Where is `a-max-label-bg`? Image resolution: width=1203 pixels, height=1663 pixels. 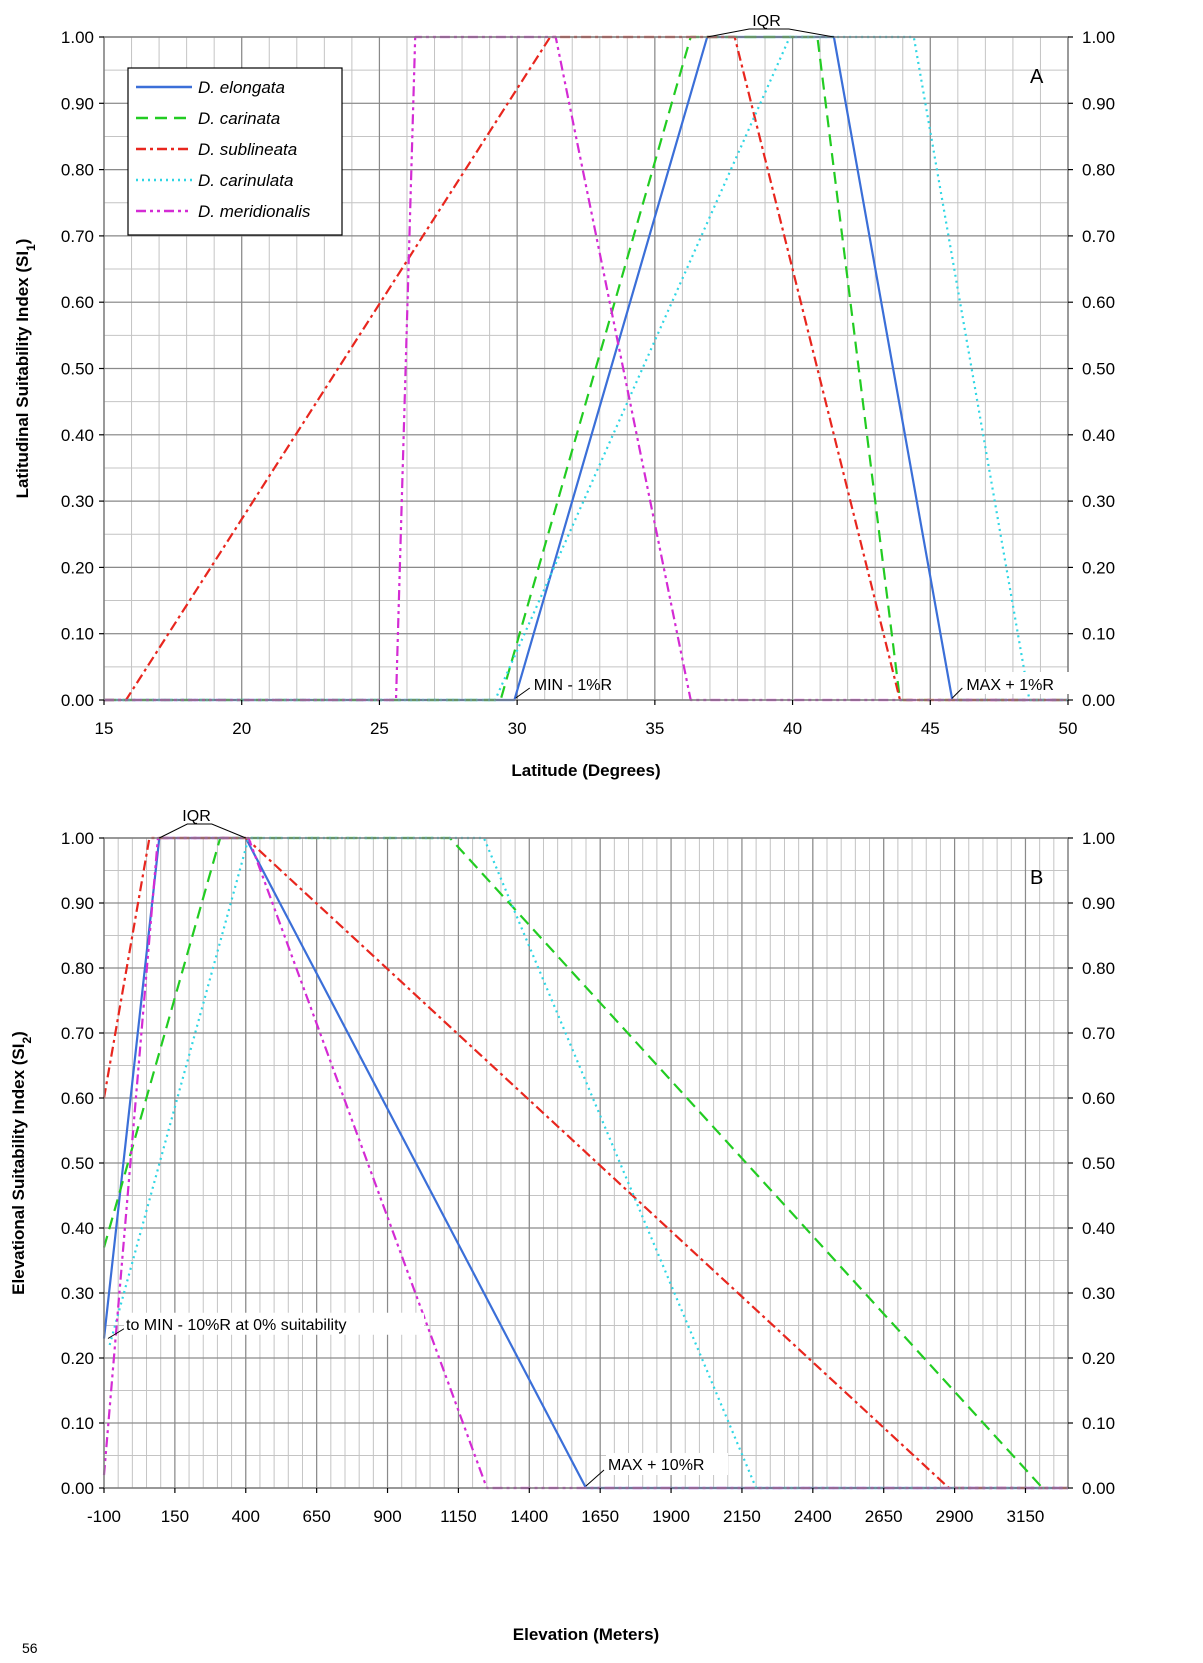 a-max-label-bg is located at coordinates (1018, 683).